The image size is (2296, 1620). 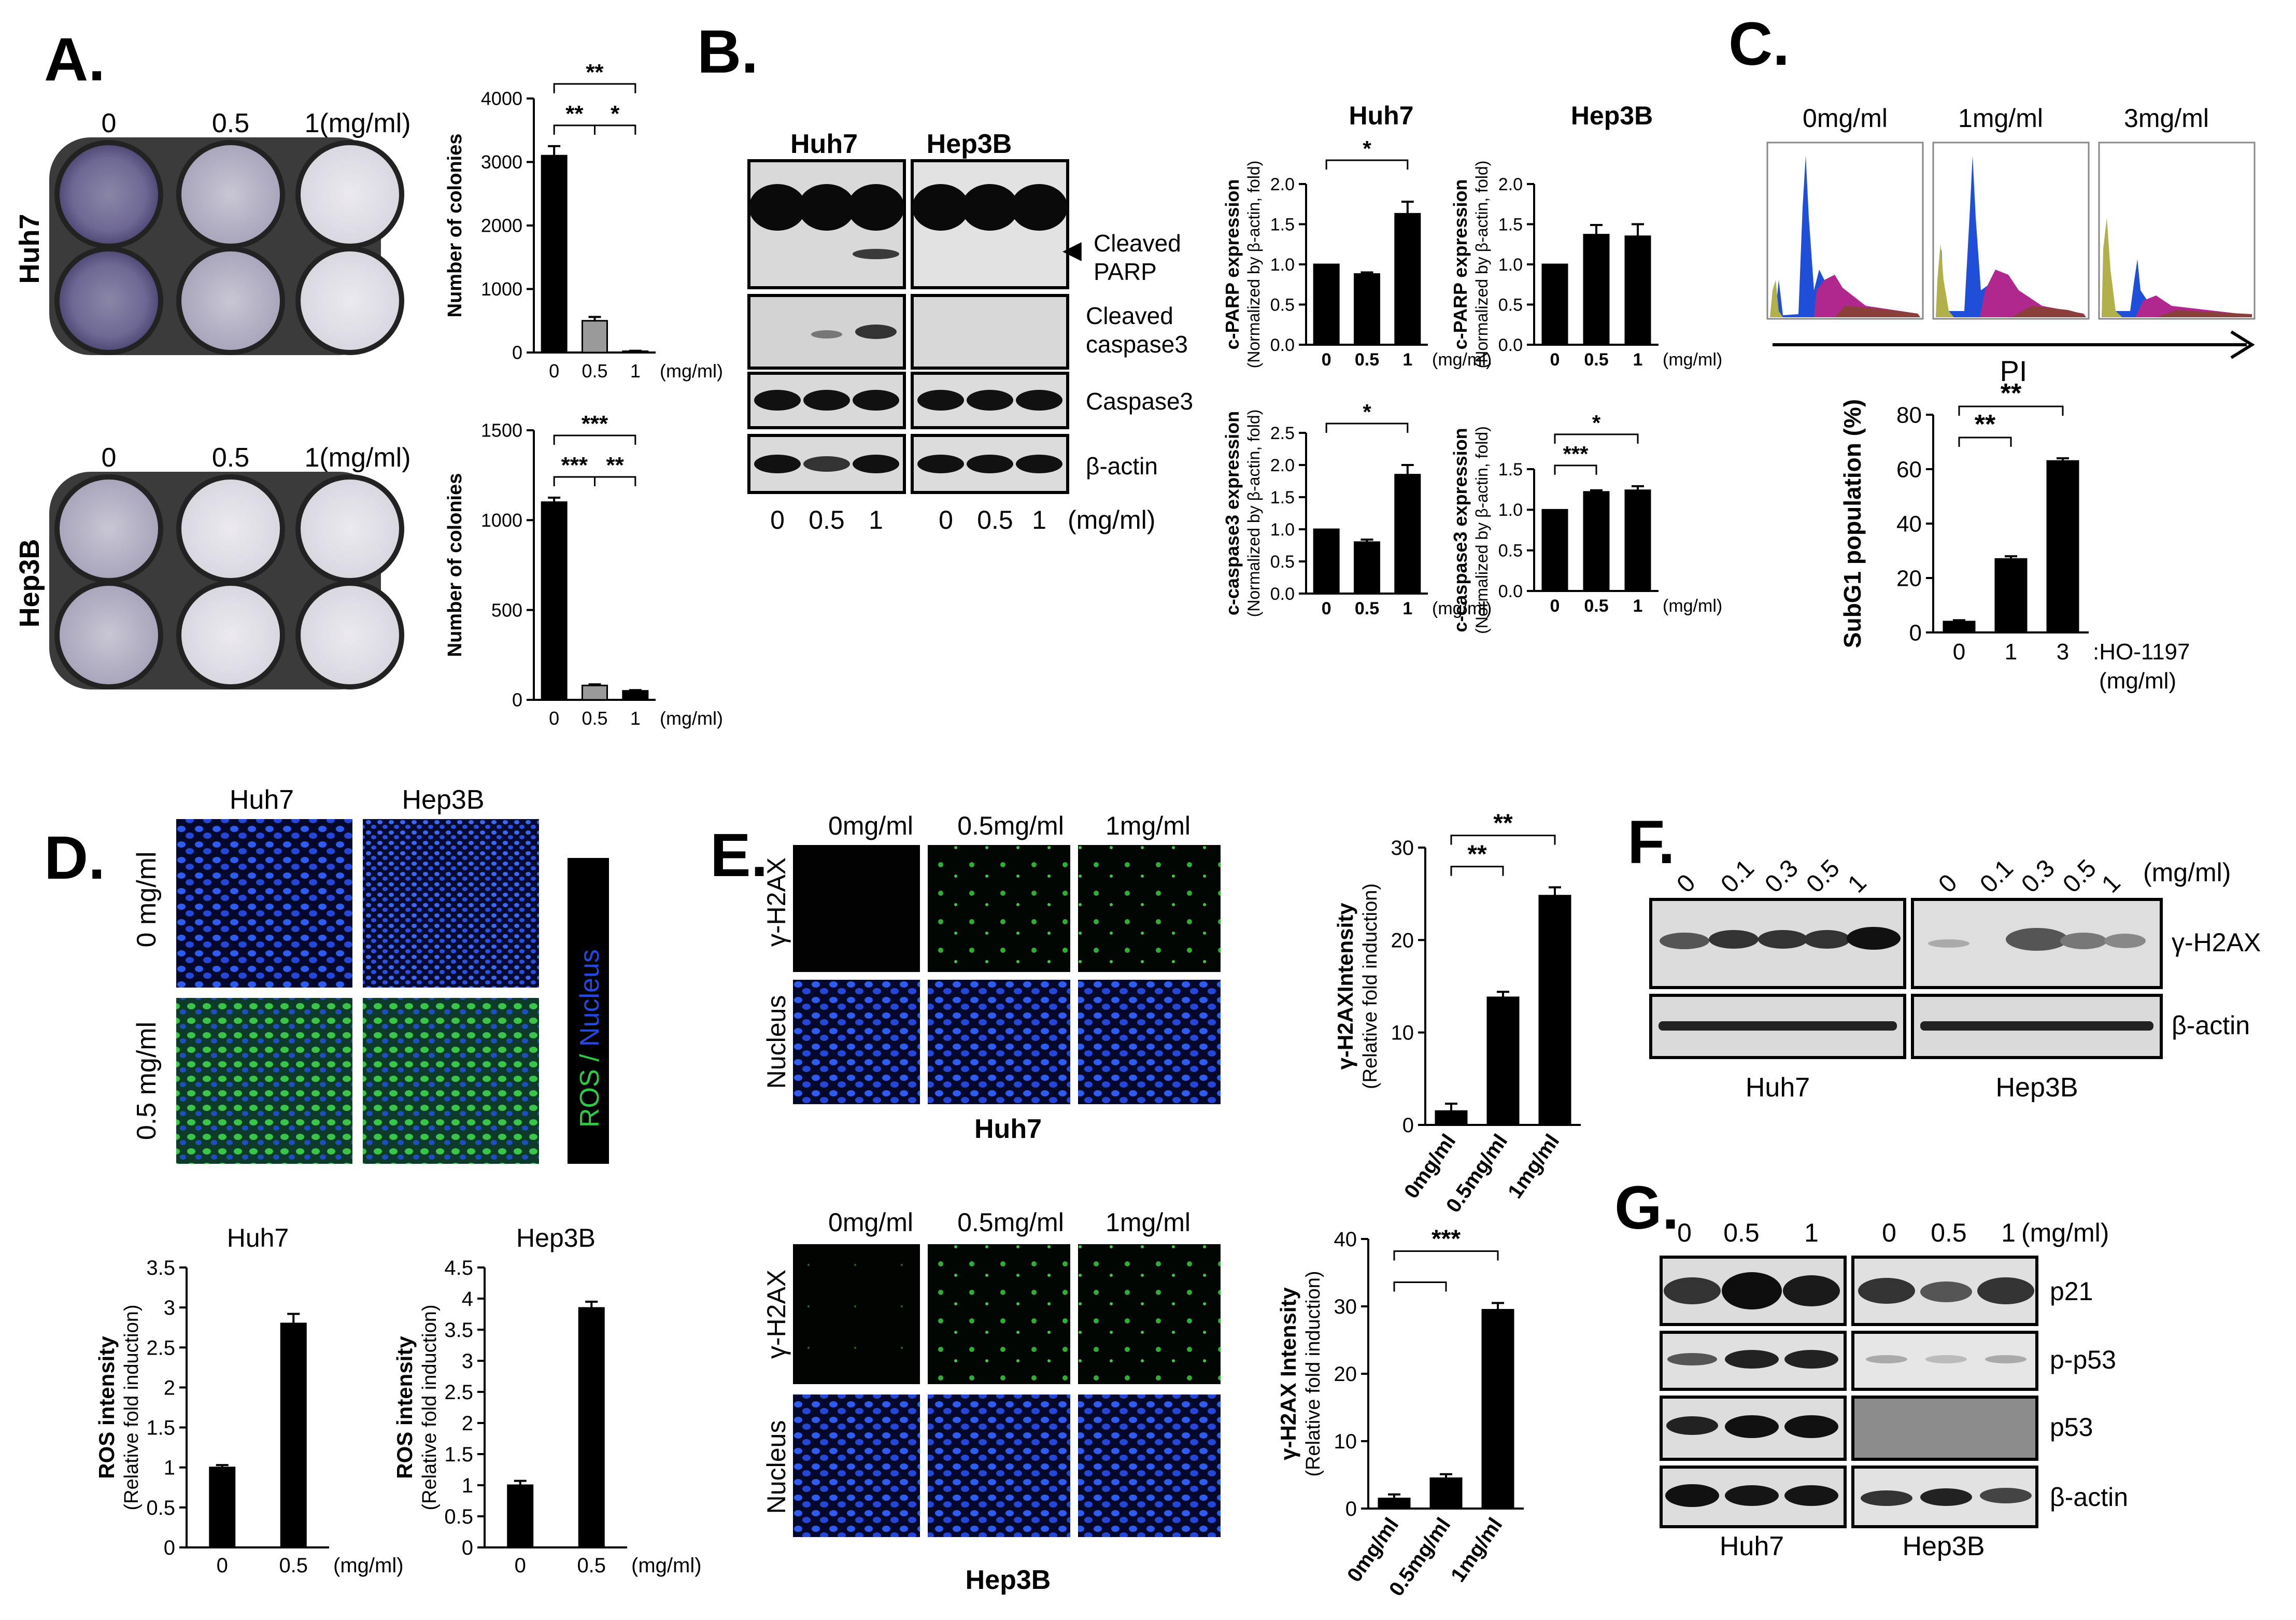 What do you see at coordinates (29, 583) in the screenshot?
I see `row-label-hep3b: Hep3B` at bounding box center [29, 583].